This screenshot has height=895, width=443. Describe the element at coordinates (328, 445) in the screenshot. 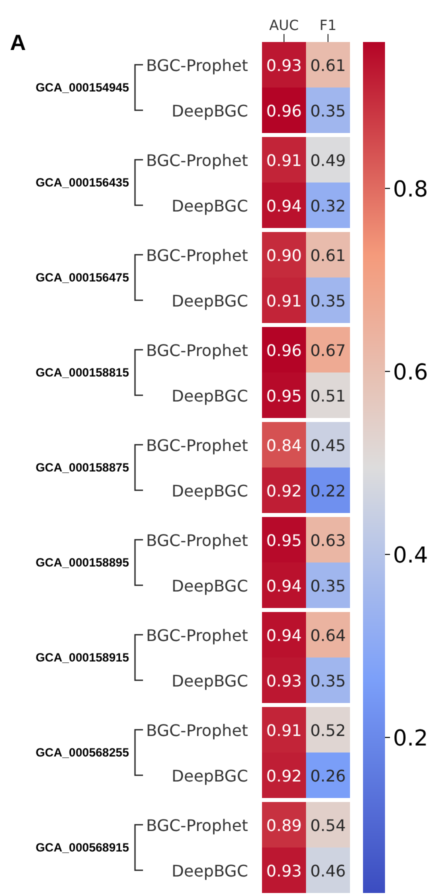

I see `data-label: 0.45` at that location.